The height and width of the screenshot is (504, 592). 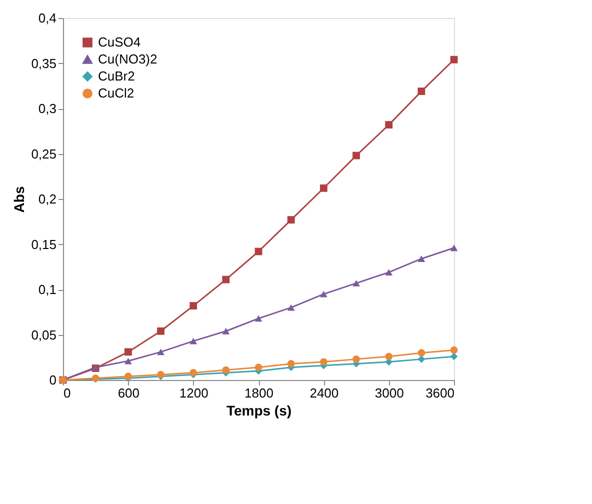 What do you see at coordinates (129, 393) in the screenshot?
I see `x-tick-label: 600` at bounding box center [129, 393].